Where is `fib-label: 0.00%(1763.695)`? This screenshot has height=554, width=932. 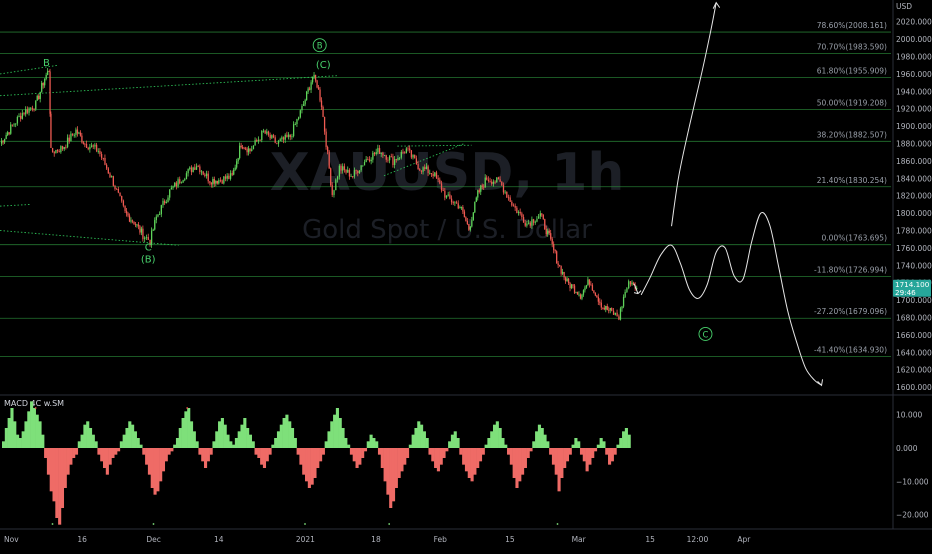 fib-label: 0.00%(1763.695) is located at coordinates (855, 238).